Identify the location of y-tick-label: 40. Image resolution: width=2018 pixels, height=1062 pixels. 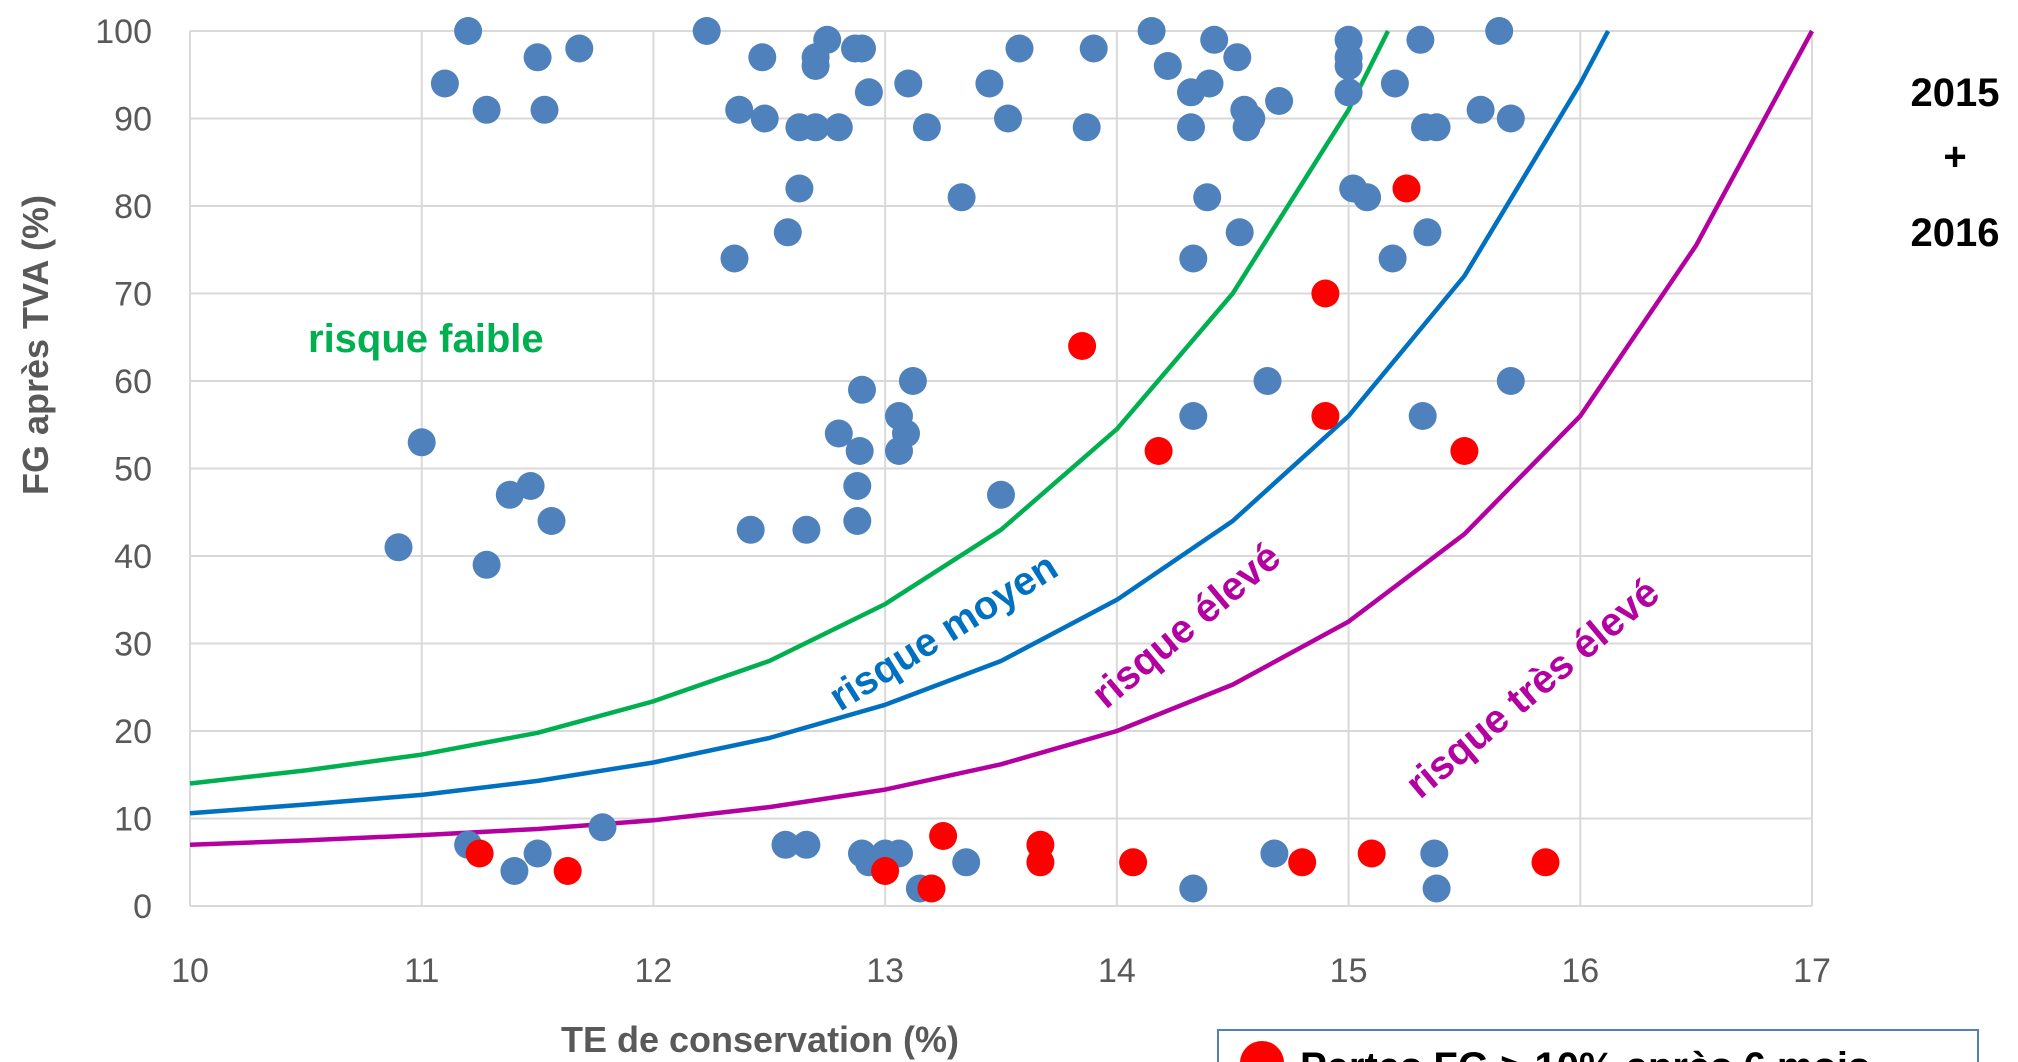
(133, 557).